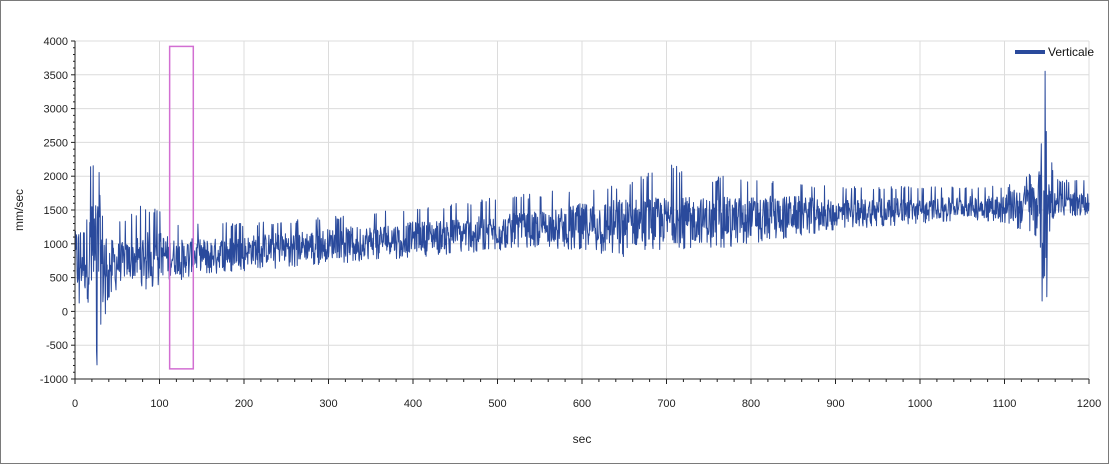  I want to click on y-tick-label: 2000, so click(56, 177).